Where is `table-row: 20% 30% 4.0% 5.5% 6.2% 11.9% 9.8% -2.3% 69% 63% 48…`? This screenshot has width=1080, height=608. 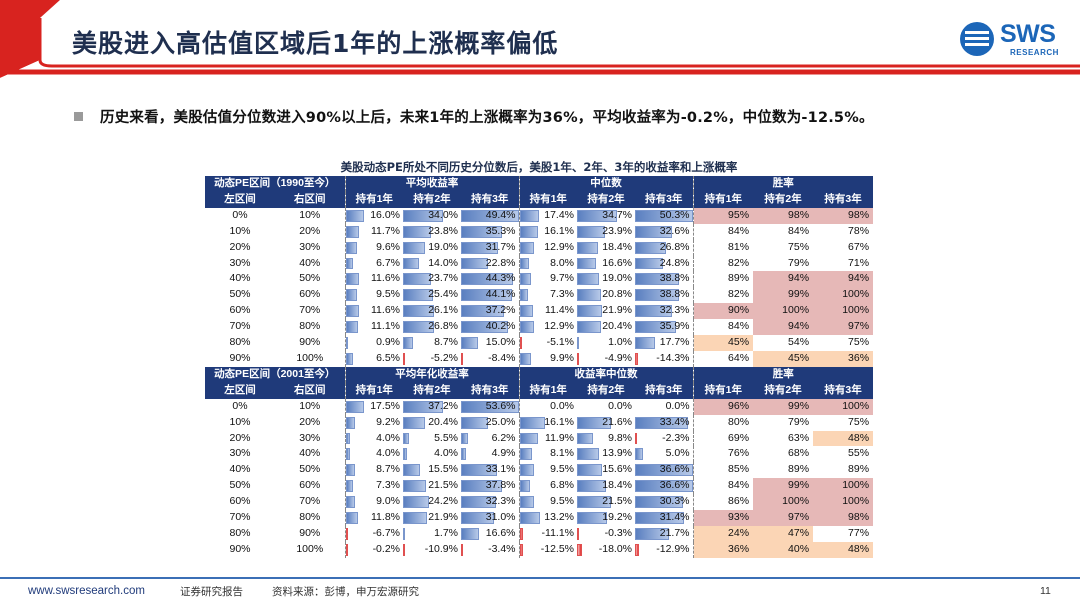
table-row: 20% 30% 4.0% 5.5% 6.2% 11.9% 9.8% -2.3% 69% 63% 48… is located at coordinates (539, 438).